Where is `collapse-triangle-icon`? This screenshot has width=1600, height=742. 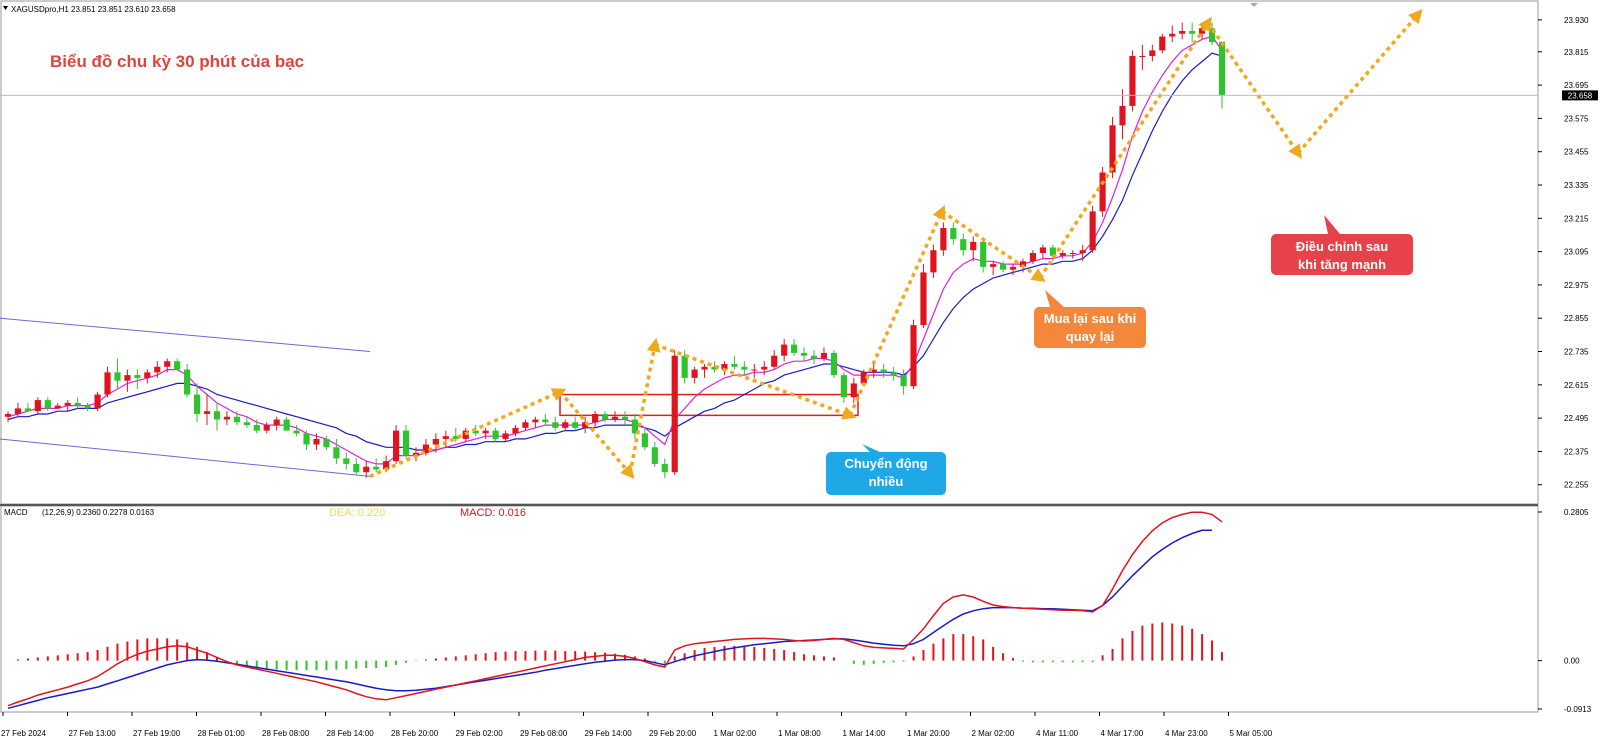 collapse-triangle-icon is located at coordinates (5, 8).